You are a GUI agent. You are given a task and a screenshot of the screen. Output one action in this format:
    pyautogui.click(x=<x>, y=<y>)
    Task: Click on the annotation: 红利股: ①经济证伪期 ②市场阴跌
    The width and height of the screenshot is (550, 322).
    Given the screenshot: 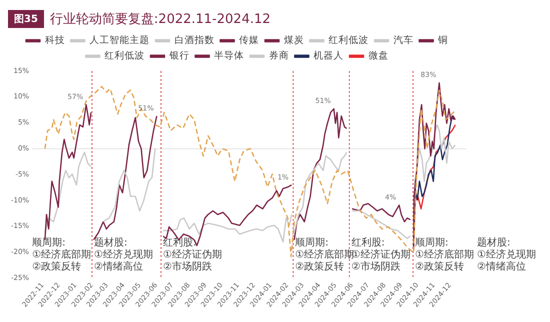 What is the action you would take?
    pyautogui.click(x=192, y=254)
    